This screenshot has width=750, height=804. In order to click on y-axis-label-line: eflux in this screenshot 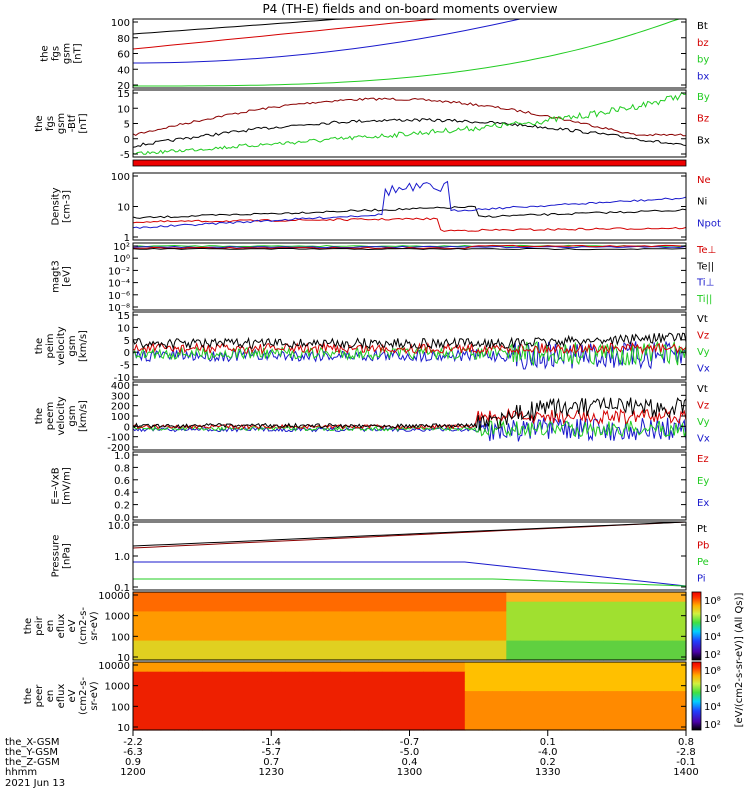, I will do `click(61, 626)`.